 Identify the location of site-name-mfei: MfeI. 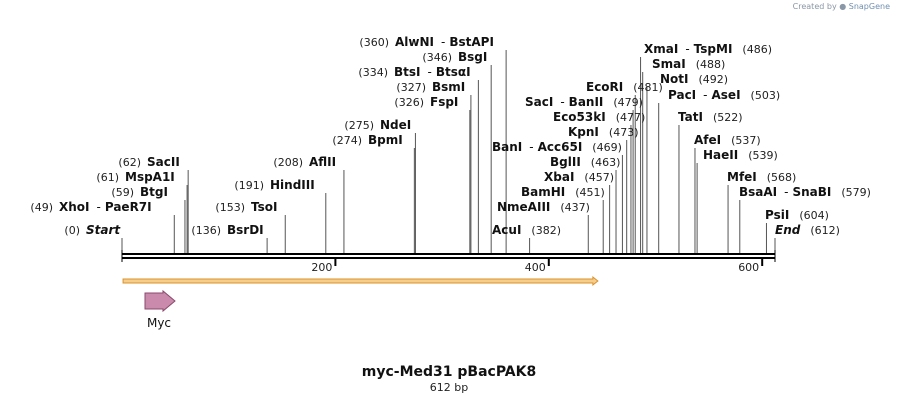
(742, 177).